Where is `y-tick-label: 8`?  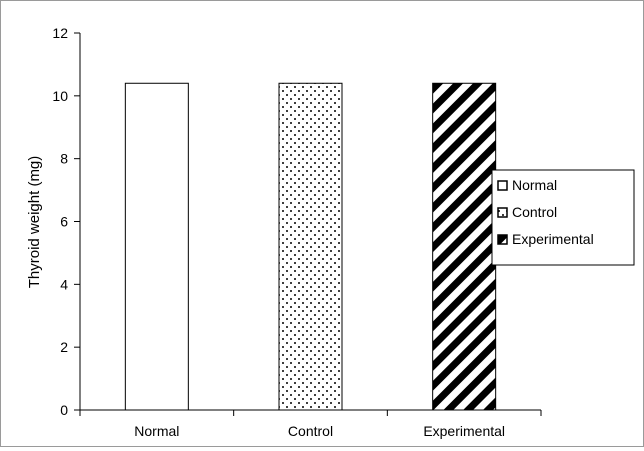 y-tick-label: 8 is located at coordinates (64, 159).